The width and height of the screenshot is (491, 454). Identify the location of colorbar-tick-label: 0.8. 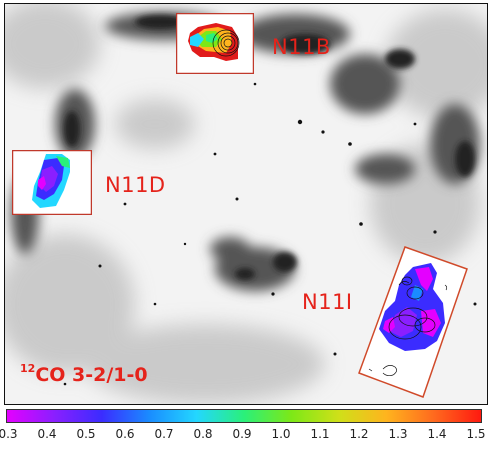
(203, 434).